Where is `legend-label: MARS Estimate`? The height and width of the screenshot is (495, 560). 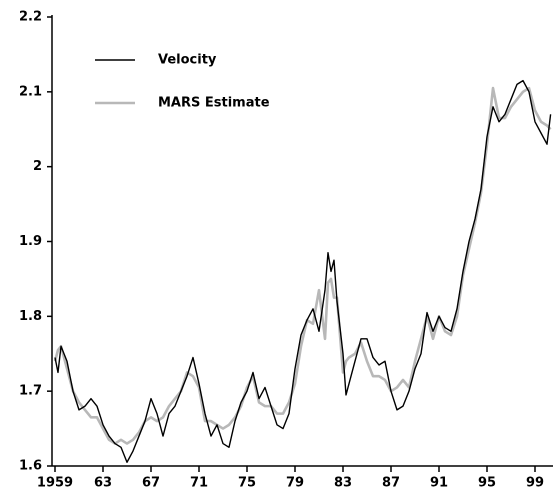 legend-label: MARS Estimate is located at coordinates (214, 103).